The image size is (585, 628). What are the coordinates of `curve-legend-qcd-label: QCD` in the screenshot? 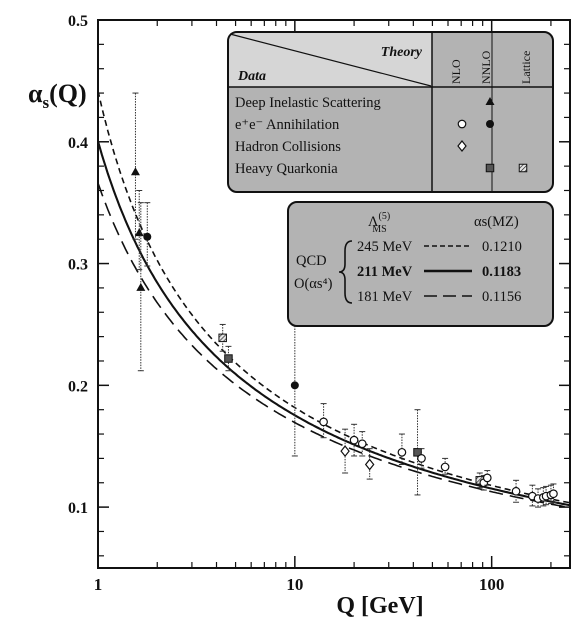 It's located at (311, 261).